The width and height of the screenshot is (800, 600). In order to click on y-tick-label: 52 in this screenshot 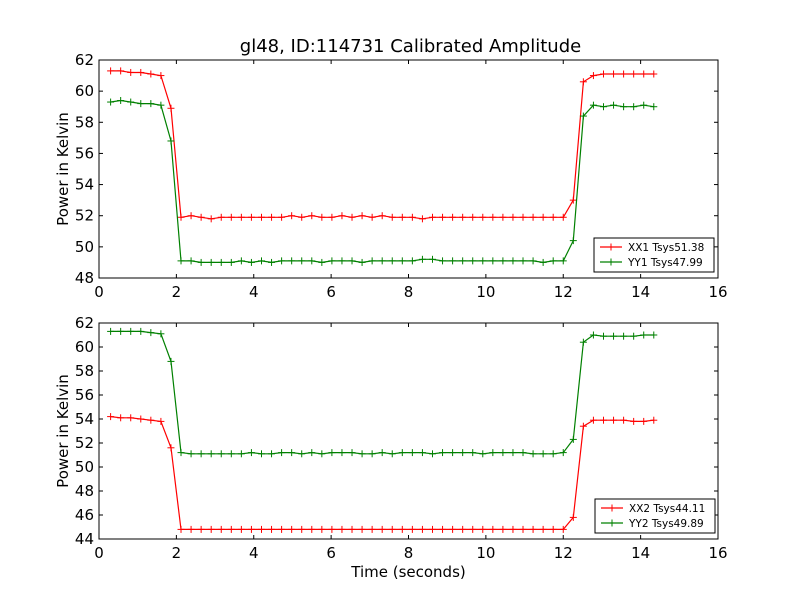, I will do `click(84, 443)`.